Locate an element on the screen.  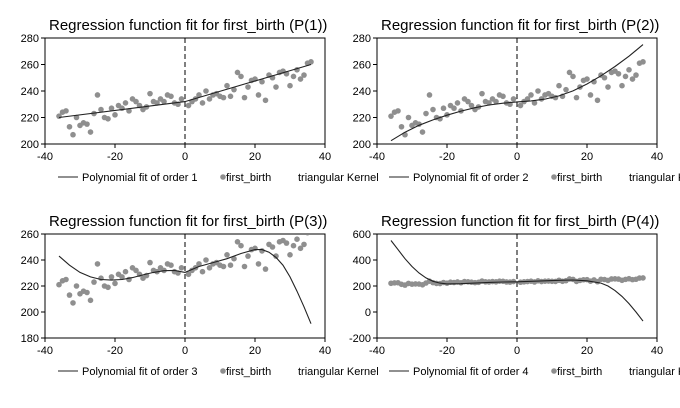
y-tick-label: 180 is located at coordinates (30, 339).